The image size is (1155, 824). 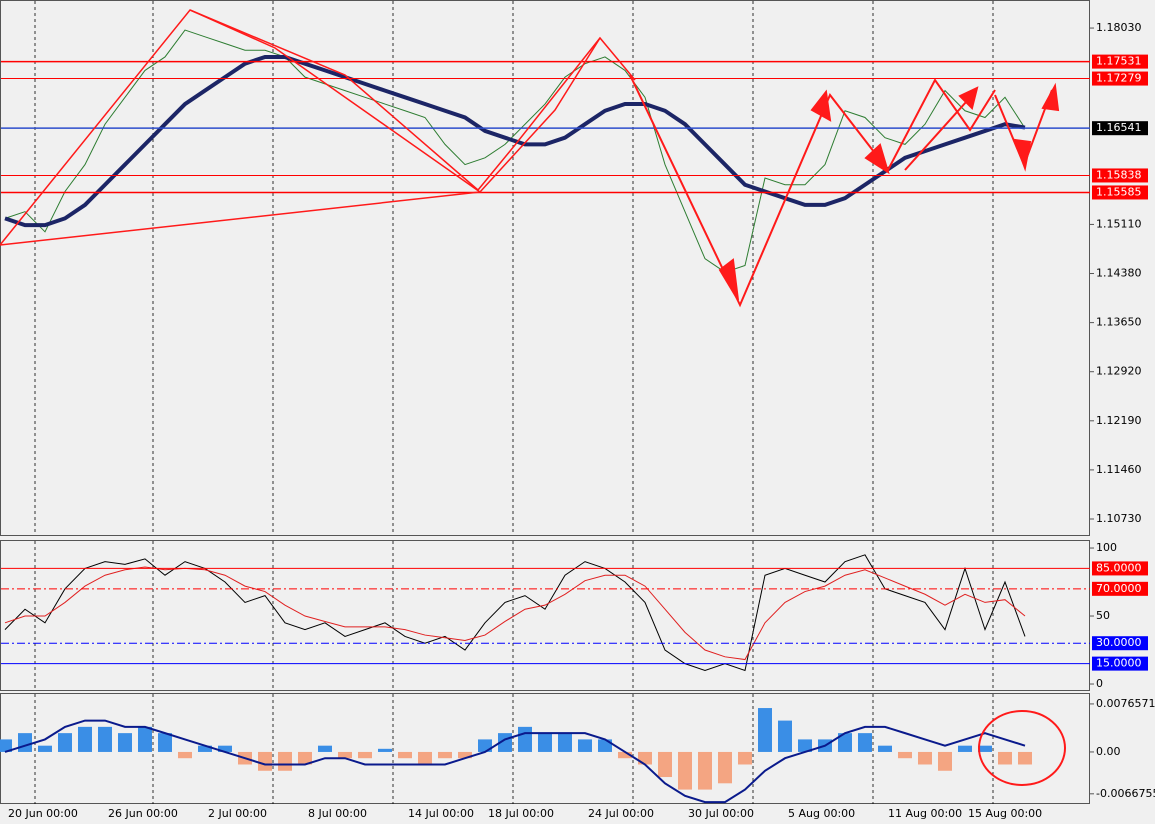 What do you see at coordinates (1119, 663) in the screenshot?
I see `level-label: 15.0000` at bounding box center [1119, 663].